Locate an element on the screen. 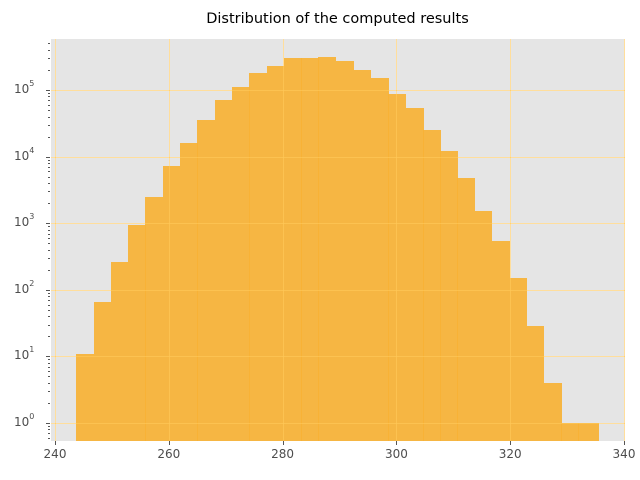  chart-title: Distribution of the computed results is located at coordinates (337, 19).